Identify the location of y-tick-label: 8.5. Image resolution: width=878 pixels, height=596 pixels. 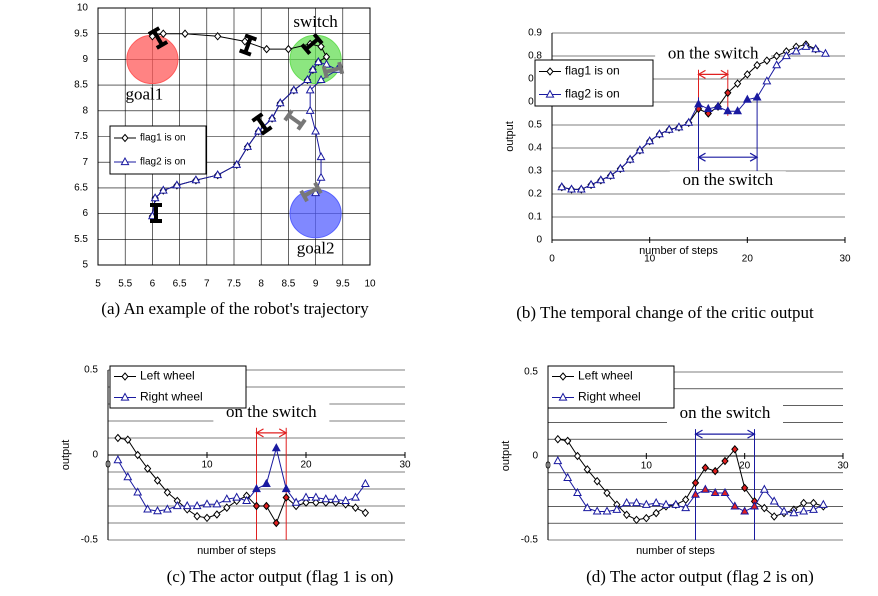
(81, 85).